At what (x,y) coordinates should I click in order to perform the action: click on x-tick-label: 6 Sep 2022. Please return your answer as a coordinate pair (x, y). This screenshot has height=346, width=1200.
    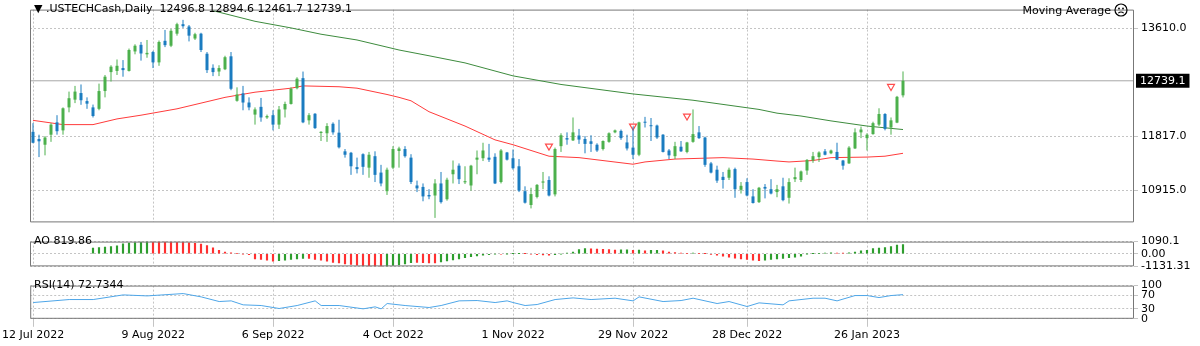
    Looking at the image, I should click on (273, 335).